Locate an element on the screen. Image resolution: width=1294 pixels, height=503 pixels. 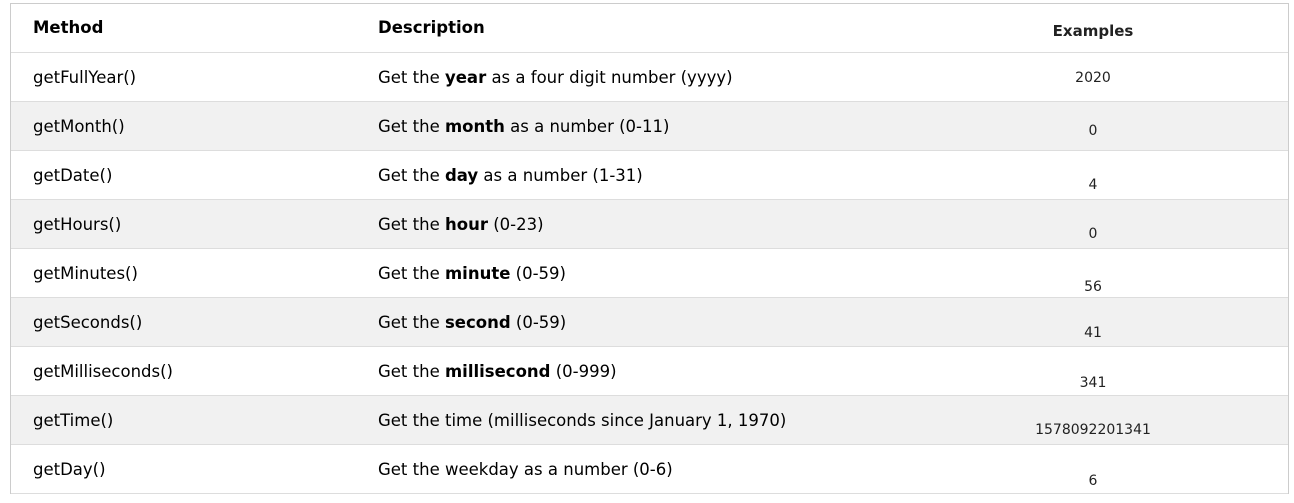
header-examples: Examples is located at coordinates (1093, 31).